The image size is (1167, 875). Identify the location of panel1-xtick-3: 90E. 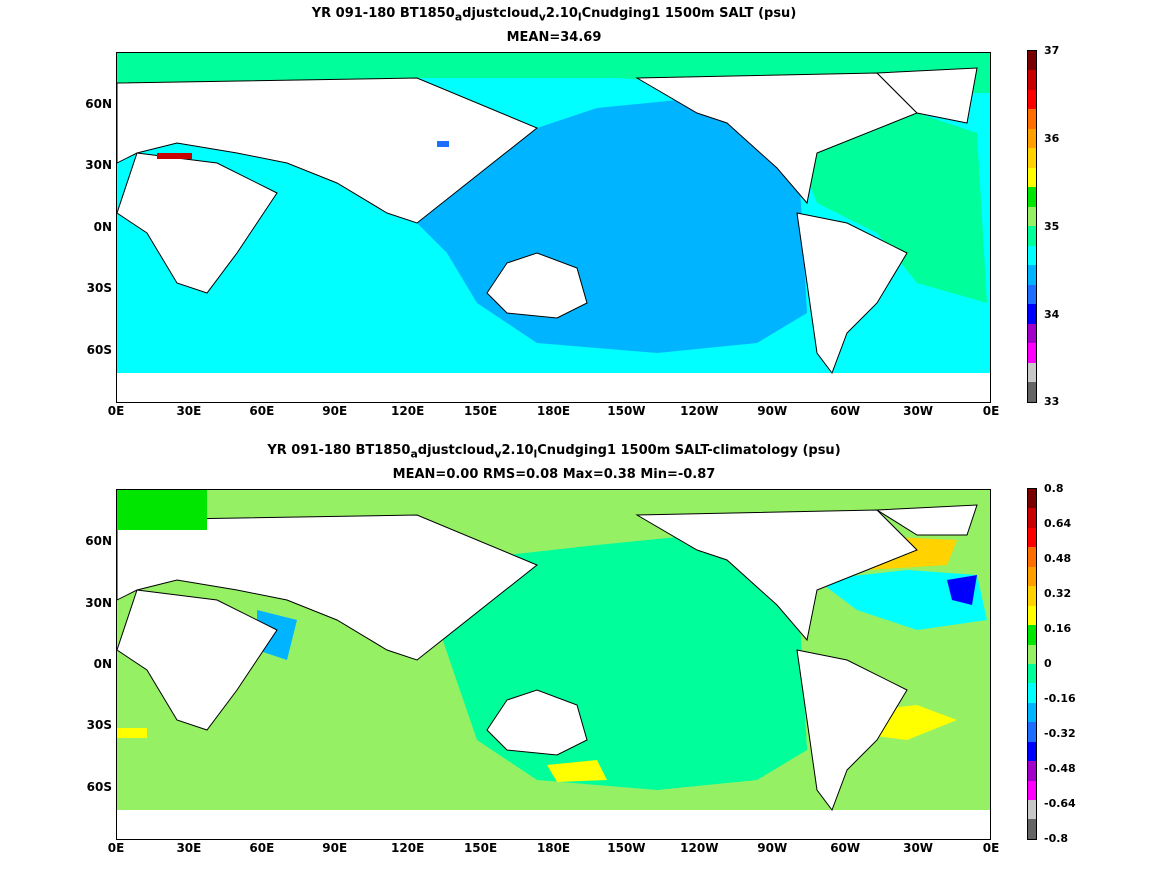
(335, 411).